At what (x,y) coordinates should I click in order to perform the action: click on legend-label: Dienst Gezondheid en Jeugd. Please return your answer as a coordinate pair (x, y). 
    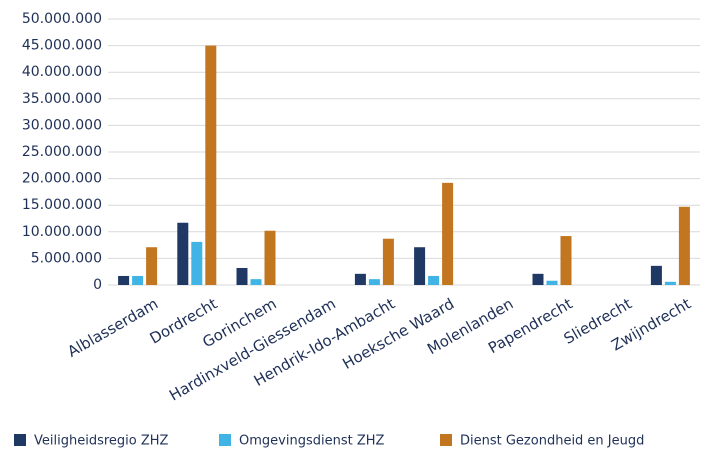
    Looking at the image, I should click on (552, 441).